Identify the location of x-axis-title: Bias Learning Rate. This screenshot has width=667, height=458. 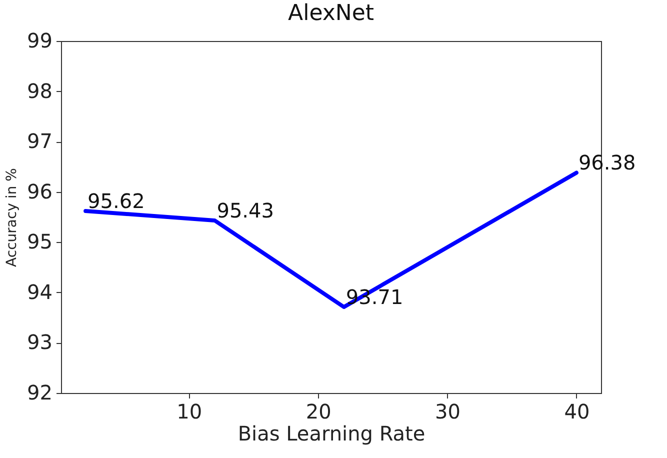
(332, 434).